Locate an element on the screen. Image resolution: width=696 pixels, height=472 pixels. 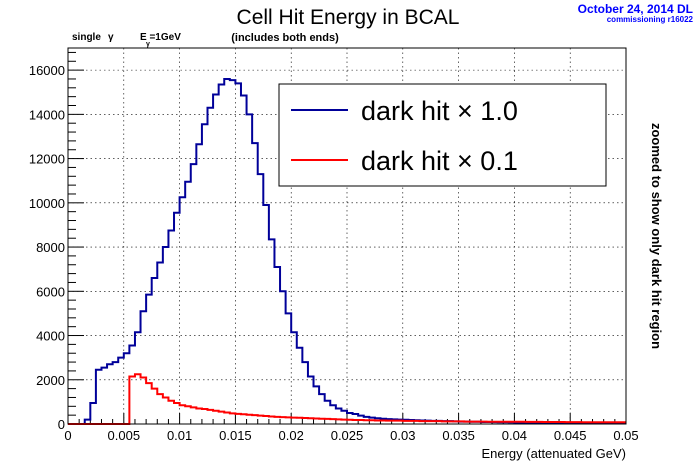
gamma-symbol: γ is located at coordinates (111, 37).